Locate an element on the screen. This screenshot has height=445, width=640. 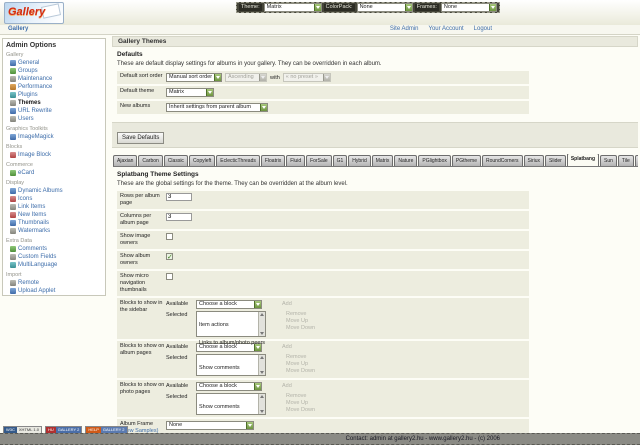
sidebar-item-plugins: Plugins is located at coordinates (55, 95).